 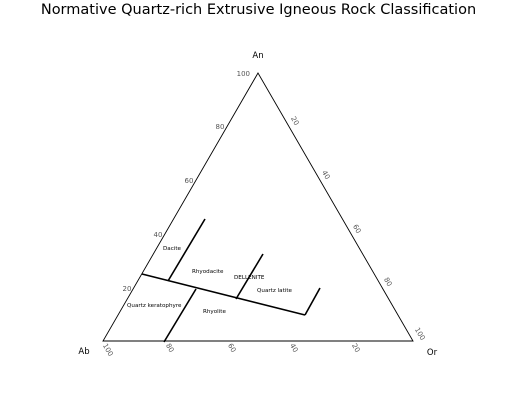 I want to click on bottom-edge-ticks: 100 80 60 40 20, so click(x=231, y=350).